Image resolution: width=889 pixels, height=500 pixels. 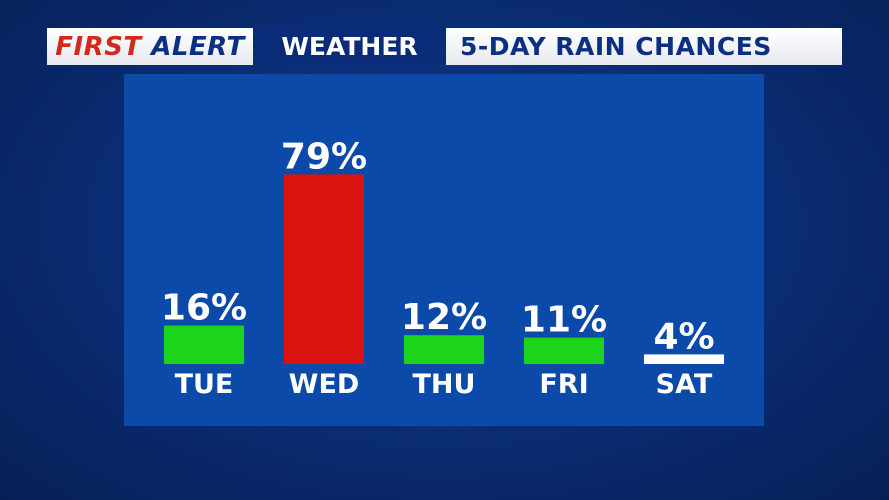 I want to click on value-label-fri: 11%, so click(x=564, y=320).